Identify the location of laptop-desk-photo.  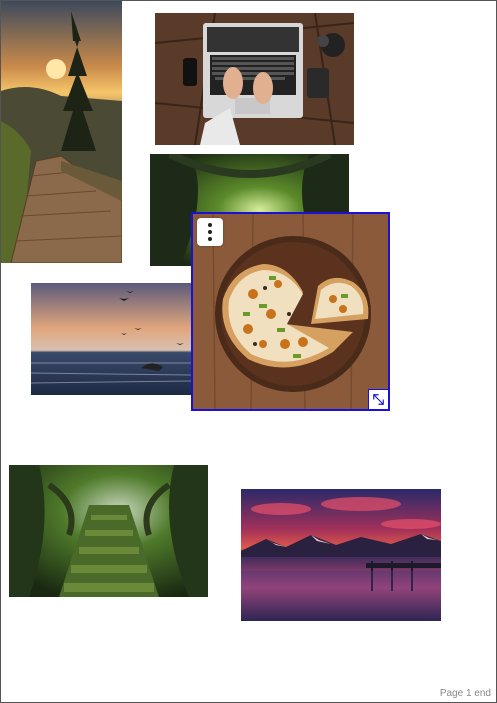
(254, 79).